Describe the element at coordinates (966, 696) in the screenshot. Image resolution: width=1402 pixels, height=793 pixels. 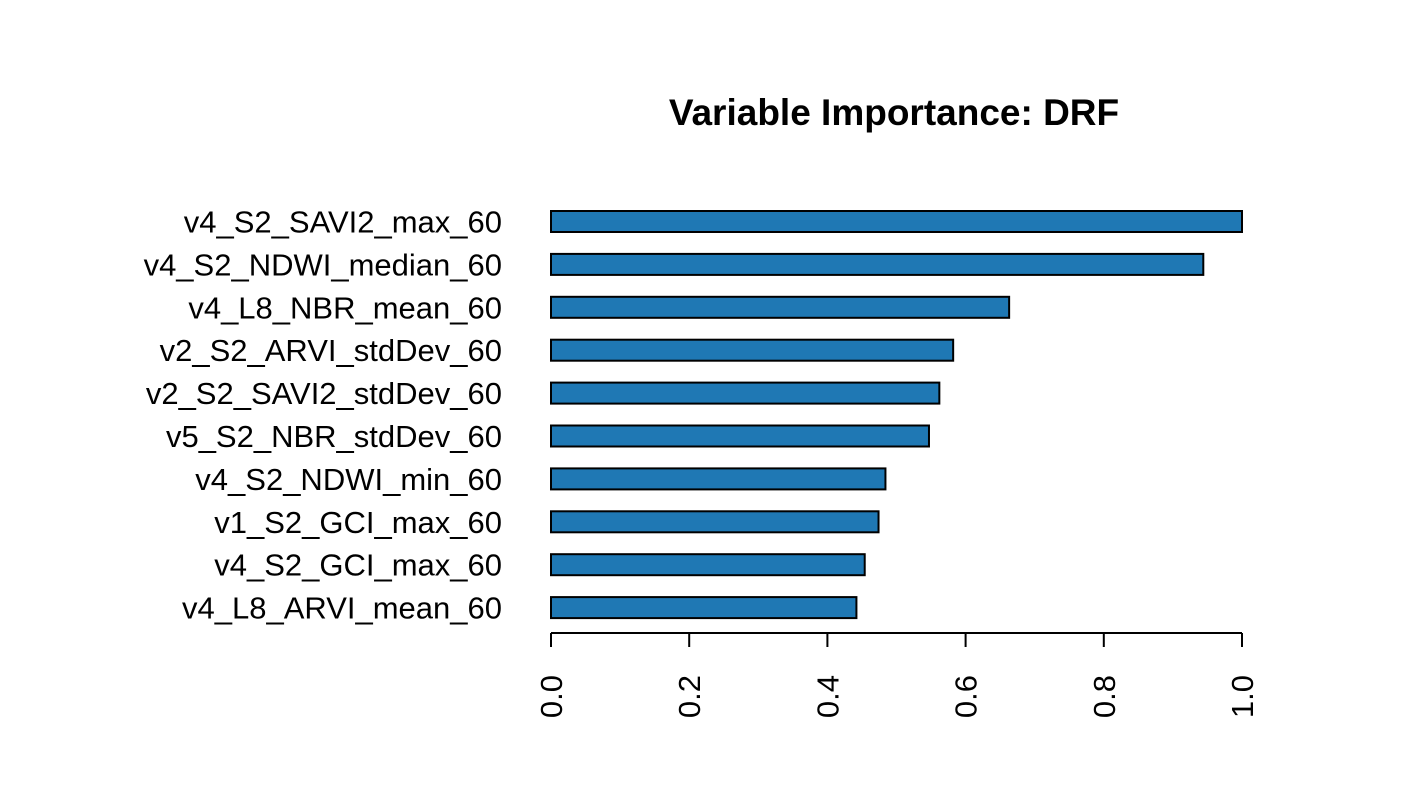
I see `x-tick-label: 0.6` at that location.